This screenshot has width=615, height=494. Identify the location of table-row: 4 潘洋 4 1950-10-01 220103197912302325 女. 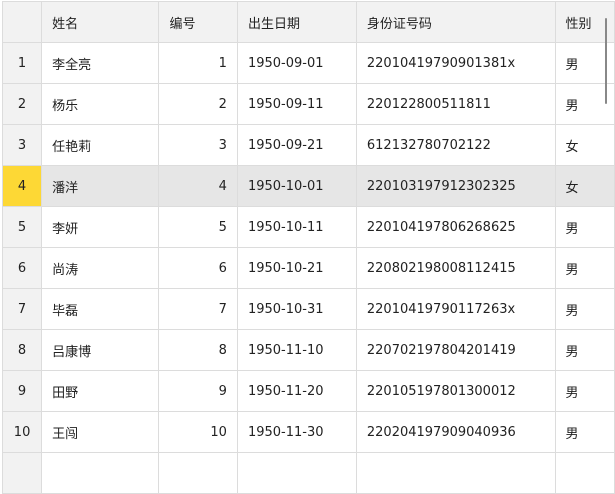
(308, 186).